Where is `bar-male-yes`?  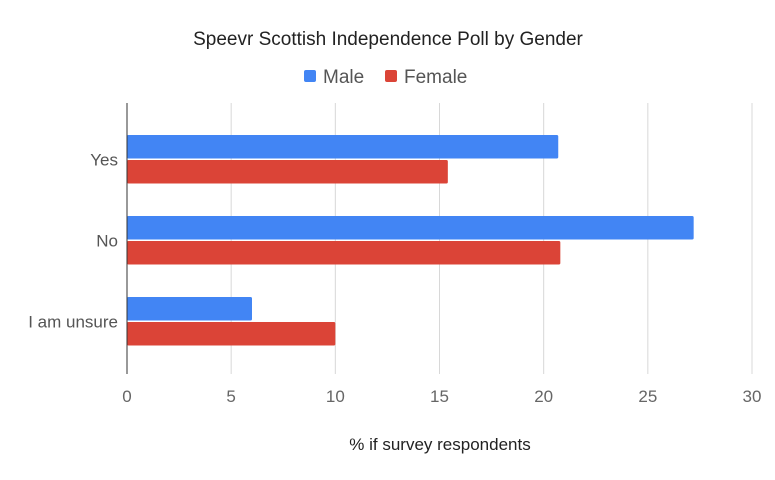 bar-male-yes is located at coordinates (343, 147).